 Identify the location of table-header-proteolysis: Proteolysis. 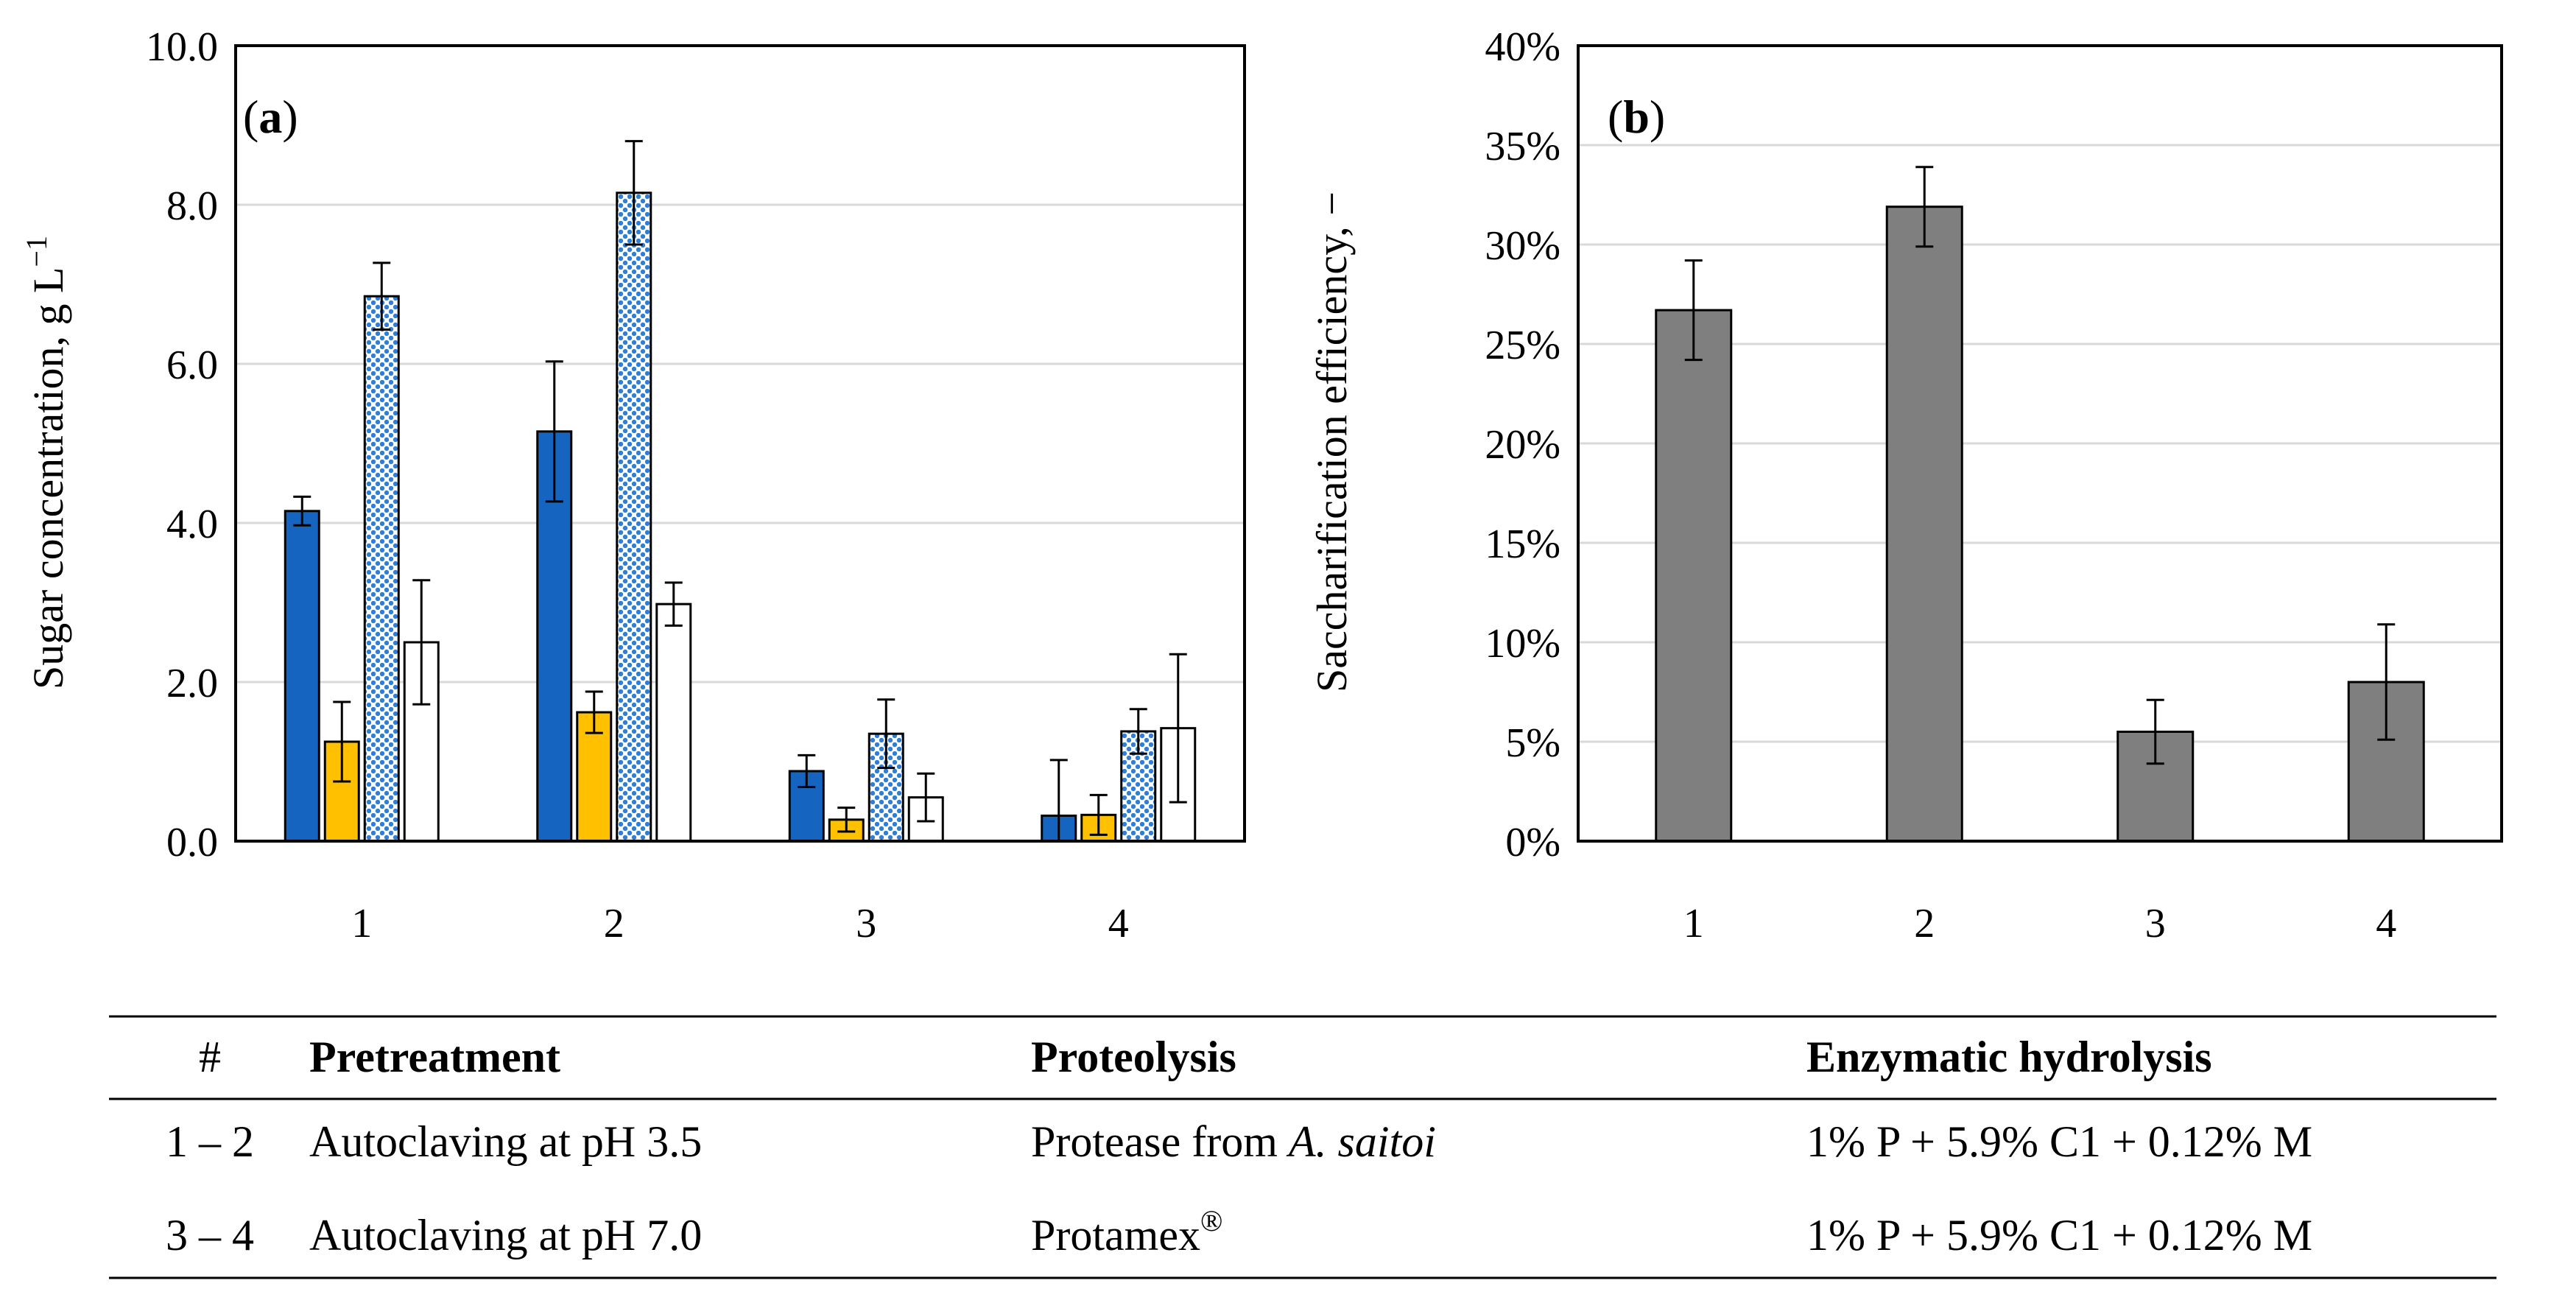
(1133, 1057).